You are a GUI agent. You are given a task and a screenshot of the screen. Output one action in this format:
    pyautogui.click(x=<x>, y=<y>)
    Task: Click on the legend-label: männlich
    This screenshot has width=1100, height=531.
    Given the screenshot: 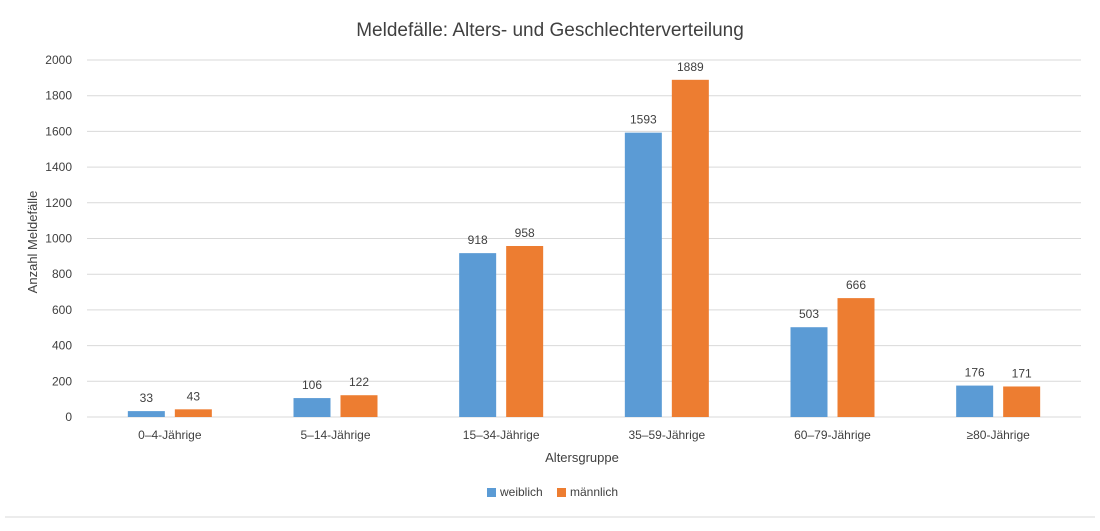 What is the action you would take?
    pyautogui.click(x=594, y=492)
    